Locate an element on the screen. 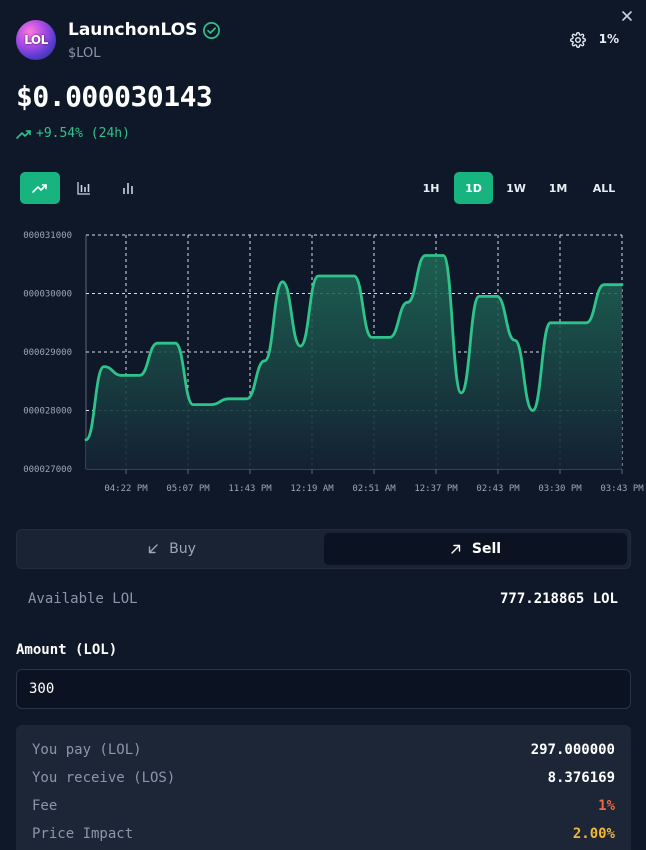 The width and height of the screenshot is (646, 850). gear-icon is located at coordinates (578, 40).